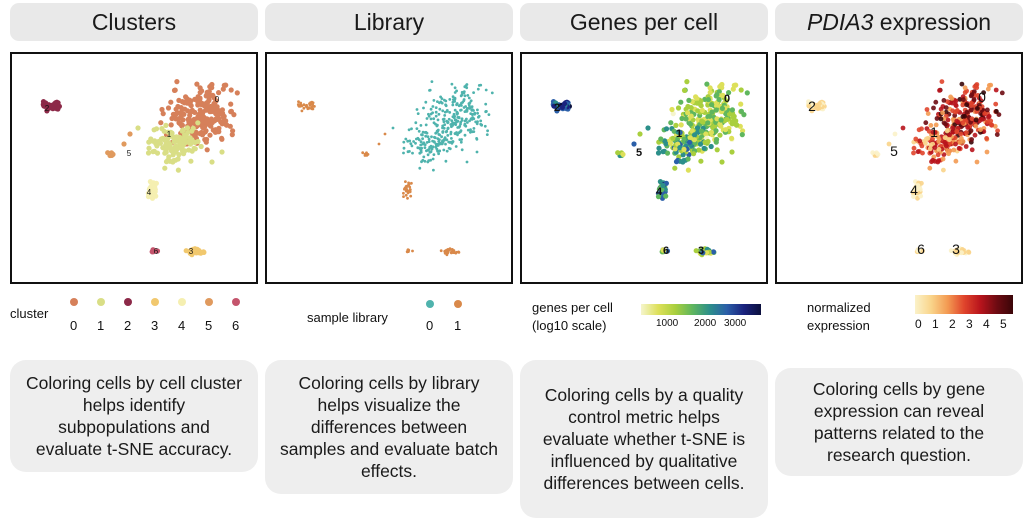  What do you see at coordinates (209, 325) in the screenshot?
I see `legend-cluster-label: 5` at bounding box center [209, 325].